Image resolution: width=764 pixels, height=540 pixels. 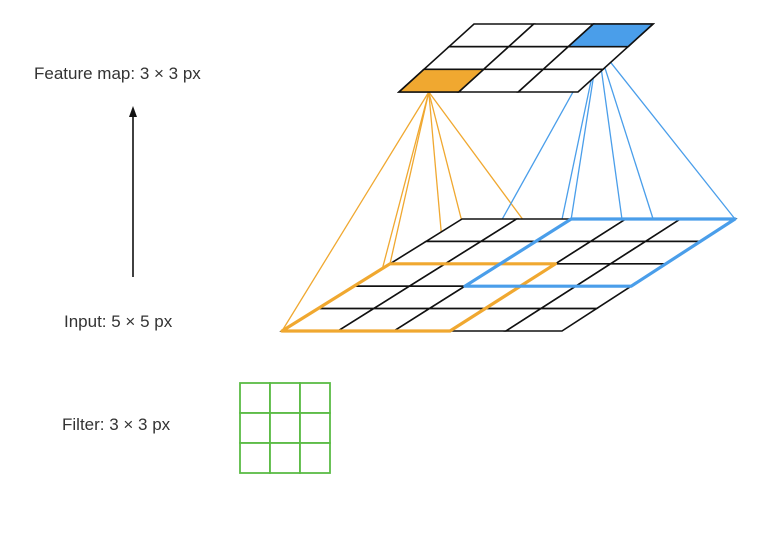 What do you see at coordinates (526, 58) in the screenshot?
I see `feature-map-grid` at bounding box center [526, 58].